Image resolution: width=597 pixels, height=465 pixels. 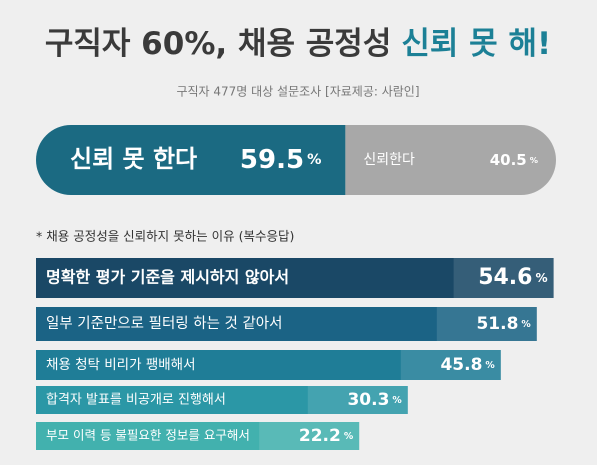 What do you see at coordinates (148, 435) in the screenshot?
I see `bar-label: 부모 이력 등 불필요한 정보를 요구해서` at bounding box center [148, 435].